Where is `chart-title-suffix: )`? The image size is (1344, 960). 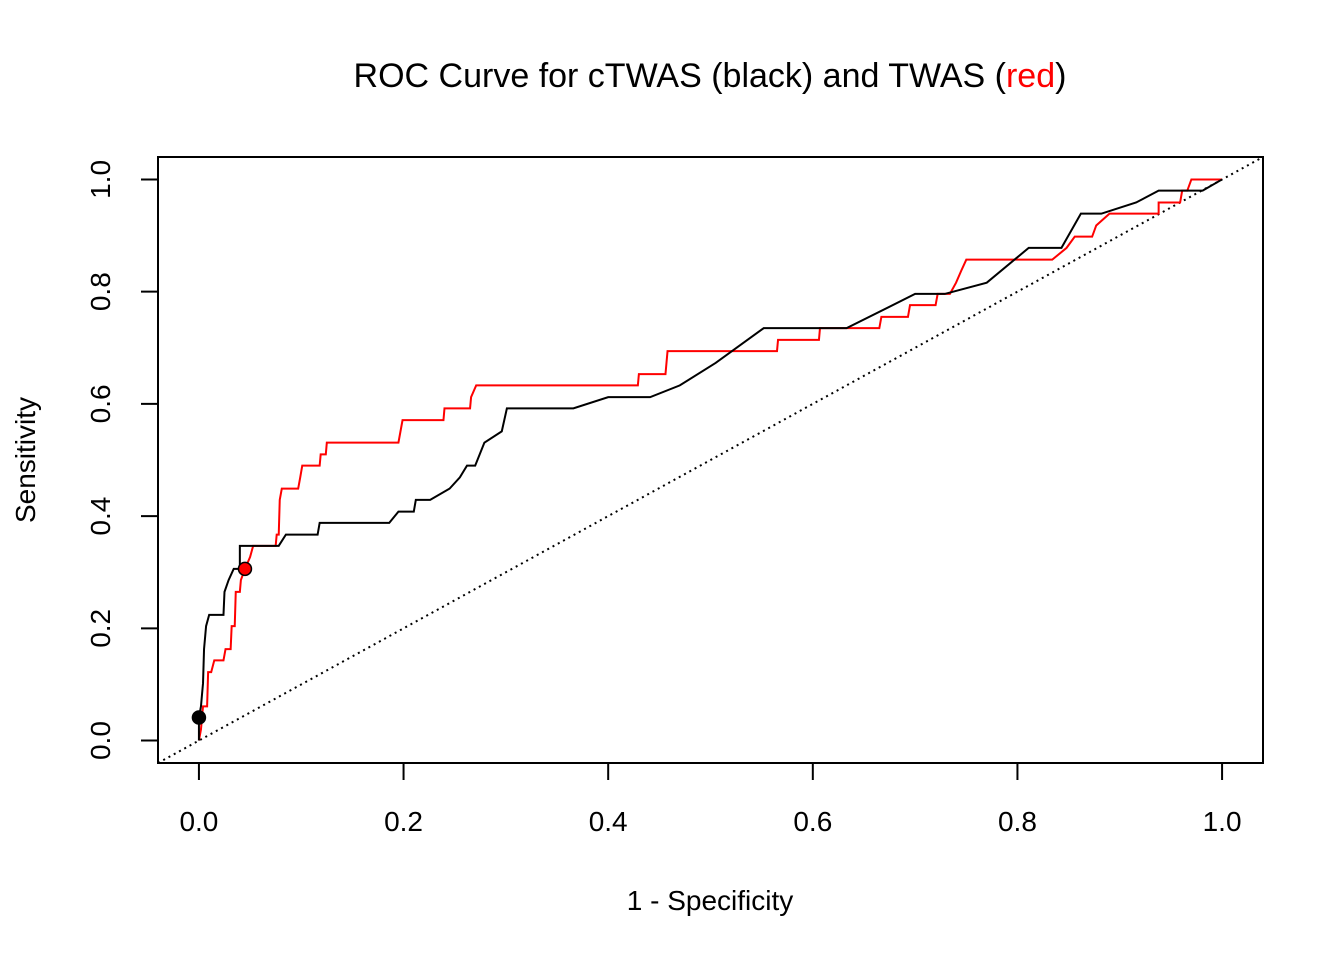
chart-title-suffix: ) is located at coordinates (1060, 76).